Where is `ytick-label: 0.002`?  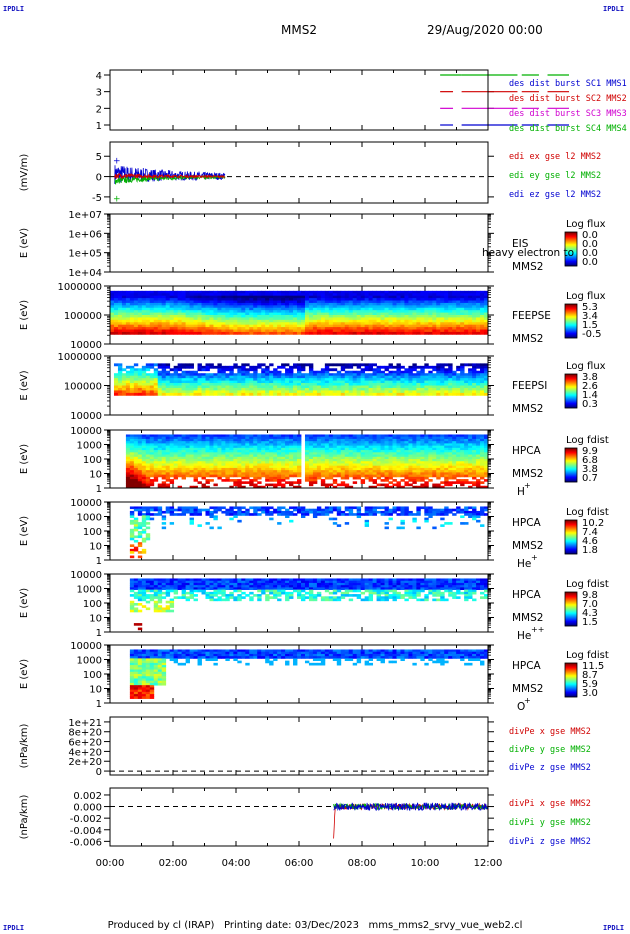 ytick-label: 0.002 is located at coordinates (87, 796).